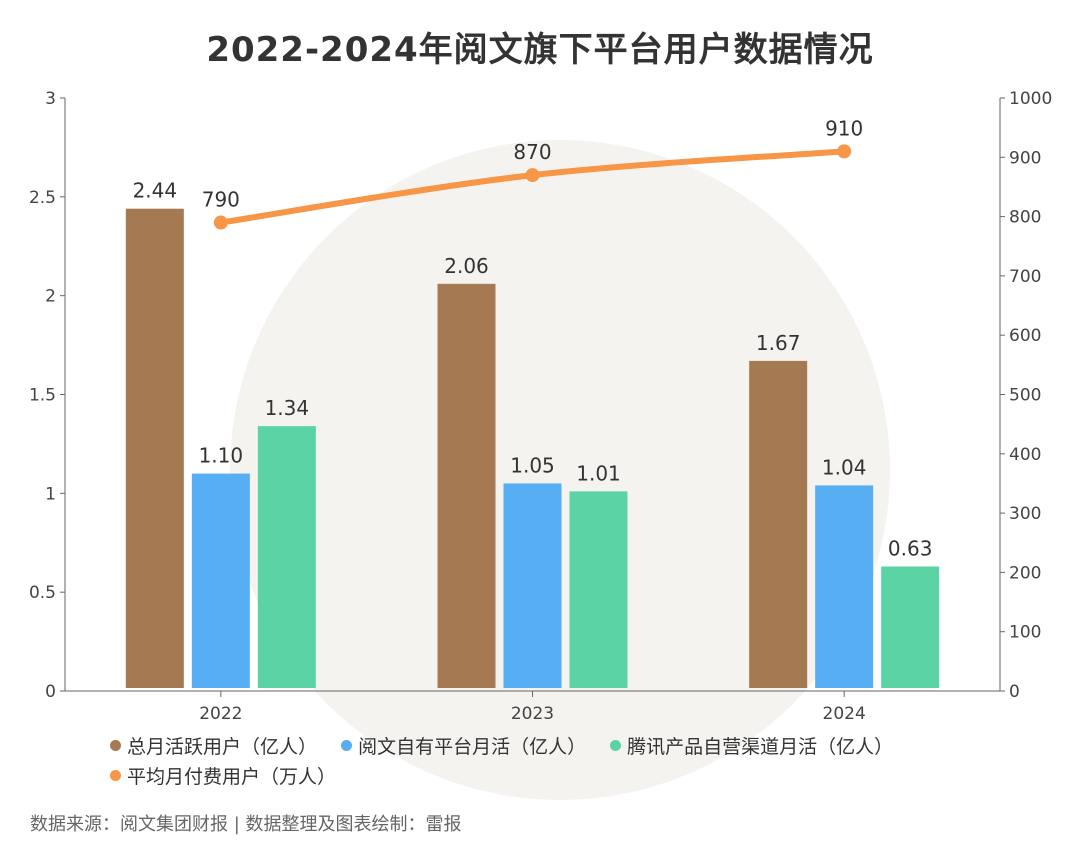 Image resolution: width=1080 pixels, height=864 pixels. I want to click on y-tick-label-right: 0, so click(1014, 692).